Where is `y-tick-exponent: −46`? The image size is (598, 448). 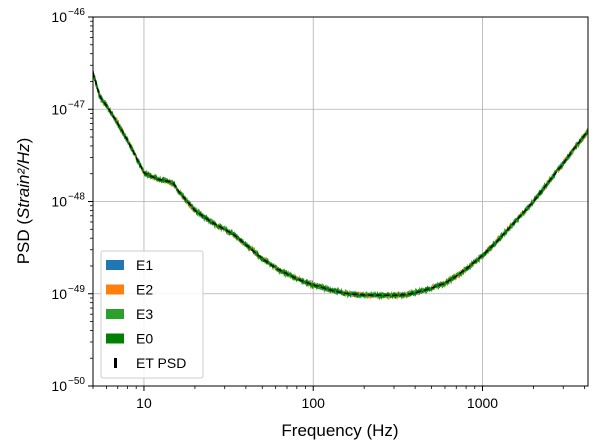 y-tick-exponent: −46 is located at coordinates (76, 12).